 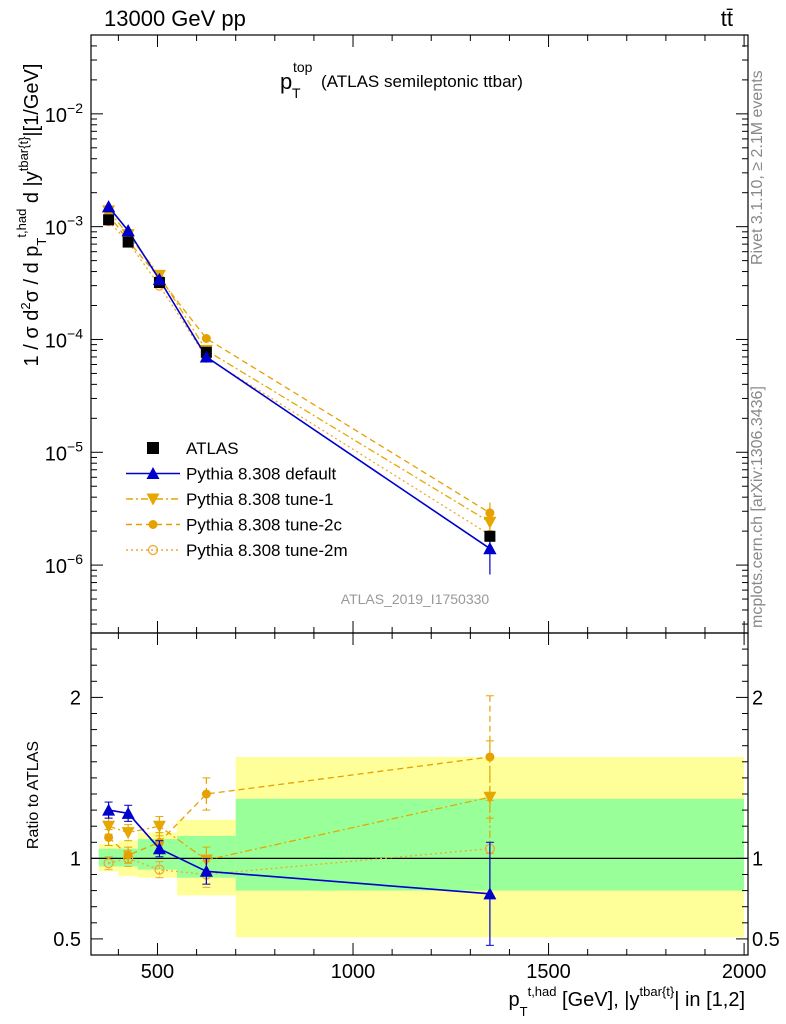 I want to click on lower-y-tick-label-right: 0.5, so click(x=766, y=940).